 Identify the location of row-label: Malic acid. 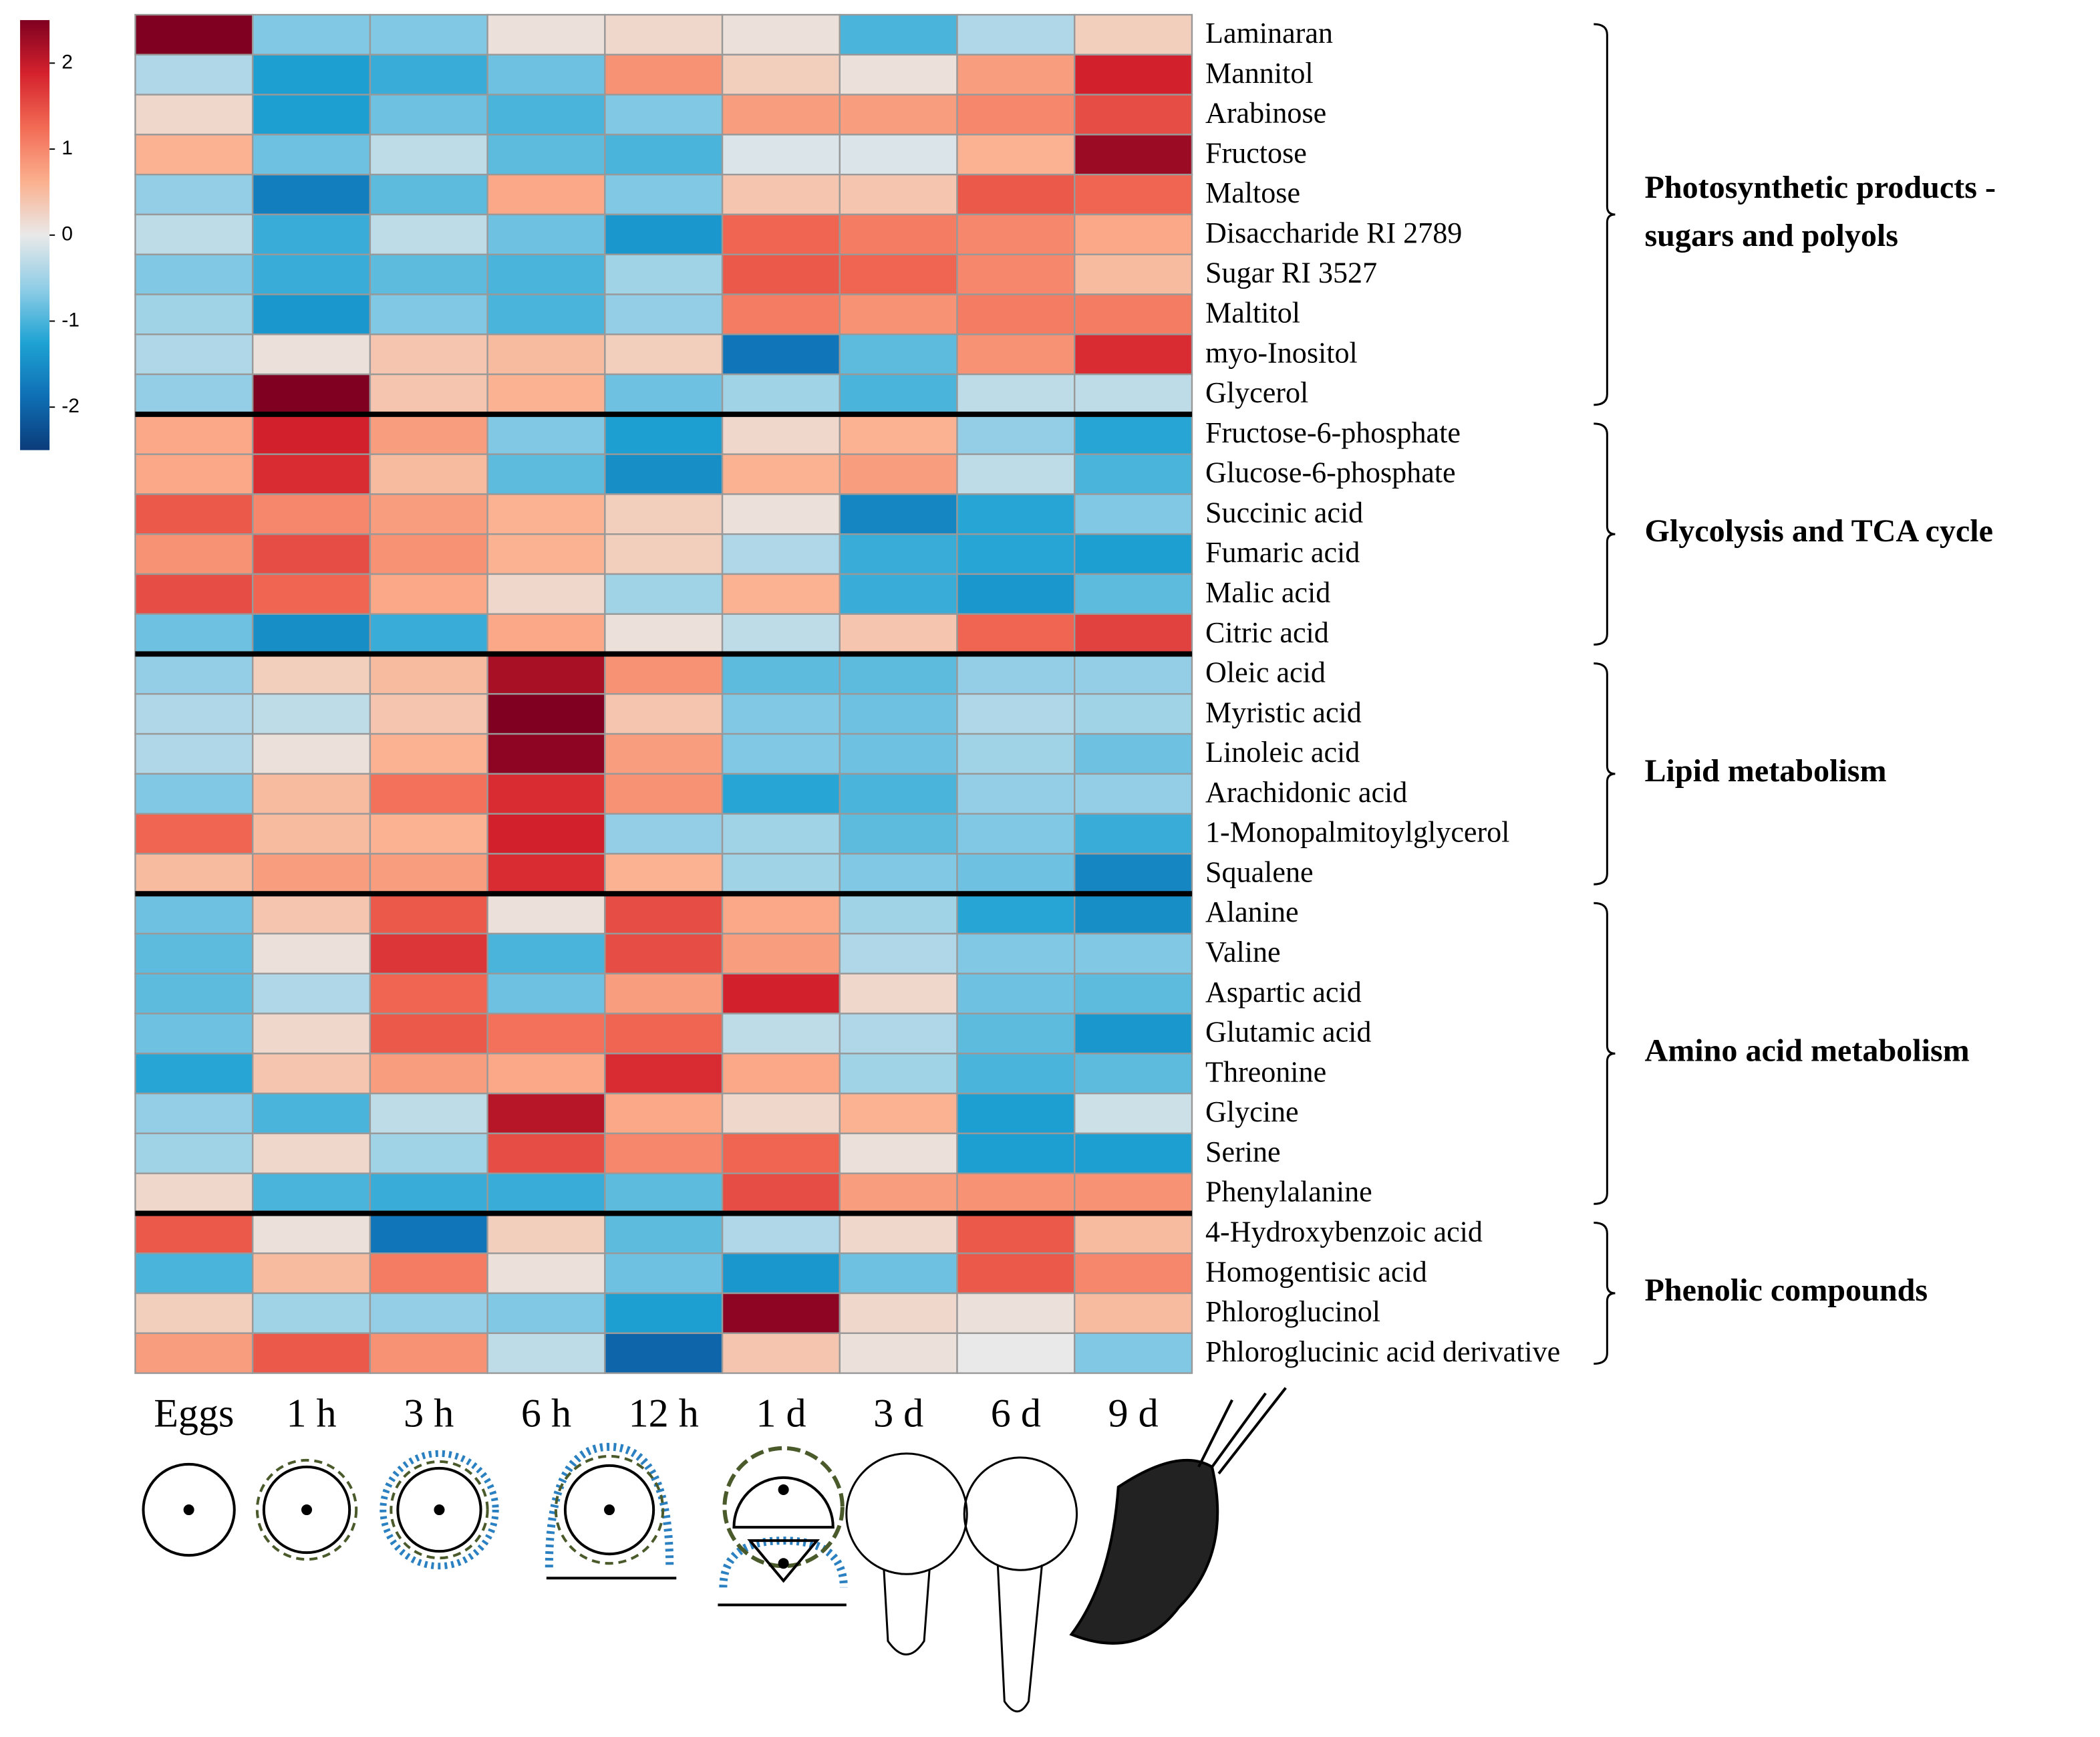
(1267, 592).